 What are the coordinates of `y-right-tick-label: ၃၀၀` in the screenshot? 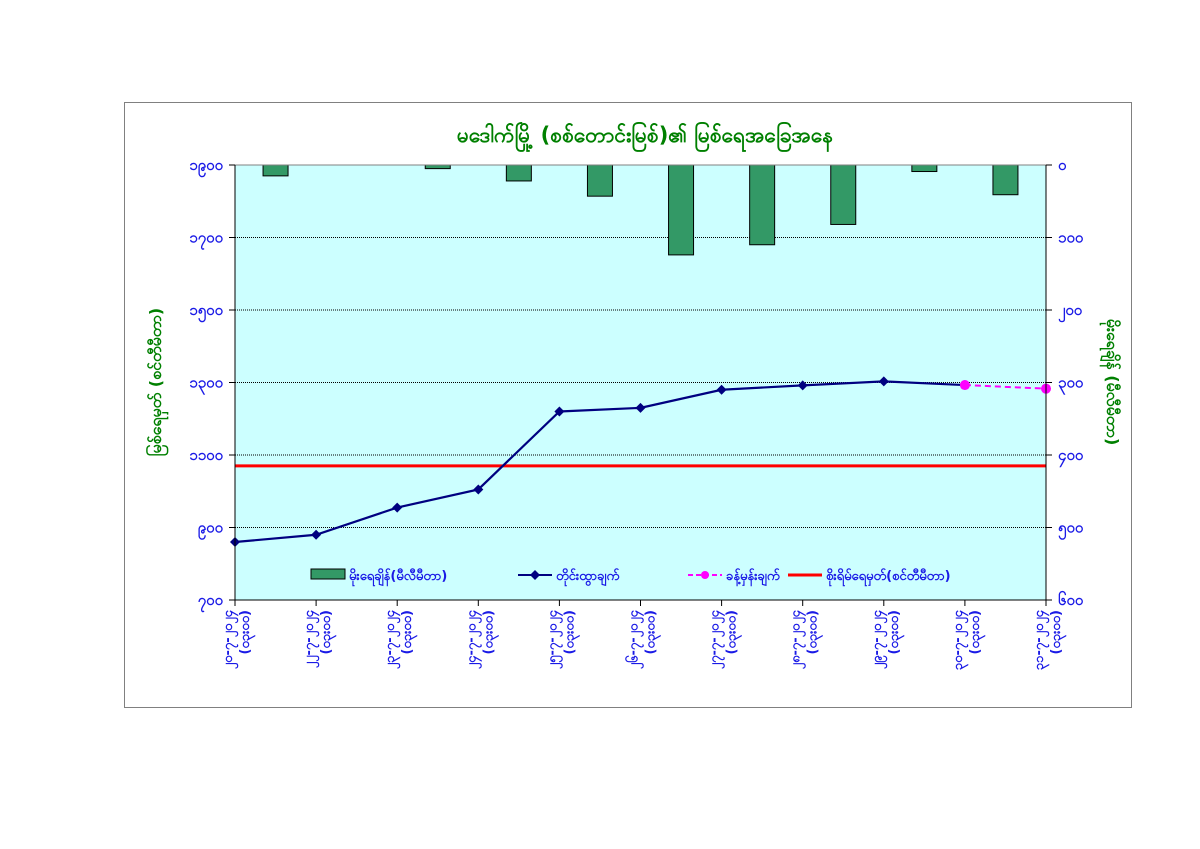 It's located at (1071, 385).